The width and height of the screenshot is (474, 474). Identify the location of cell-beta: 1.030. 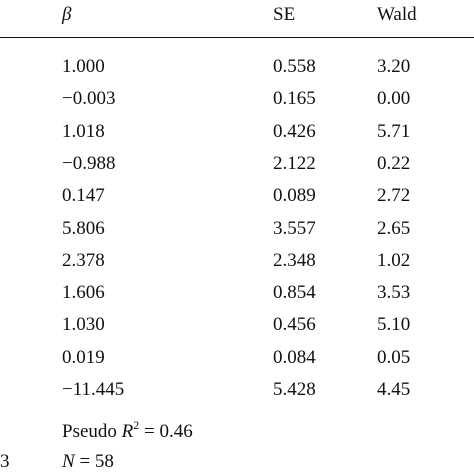
(83, 325).